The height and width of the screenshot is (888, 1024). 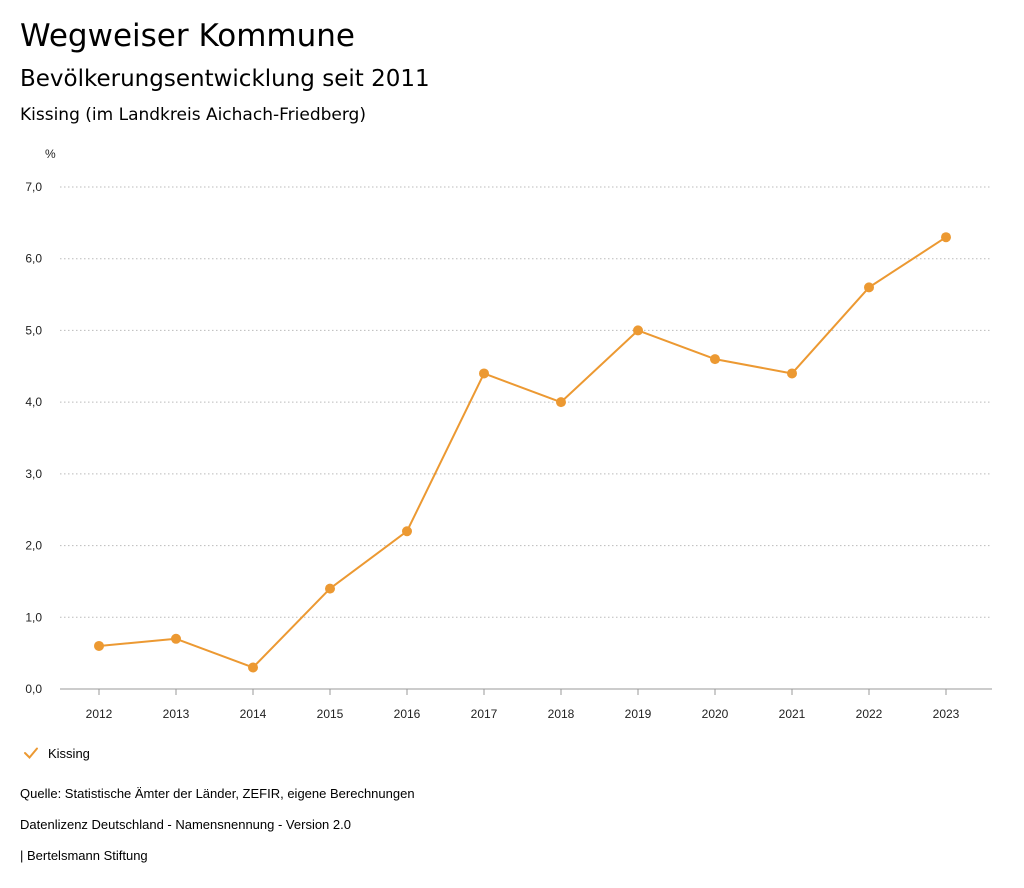 I want to click on legend-item-kissing: Kissing, so click(x=56, y=753).